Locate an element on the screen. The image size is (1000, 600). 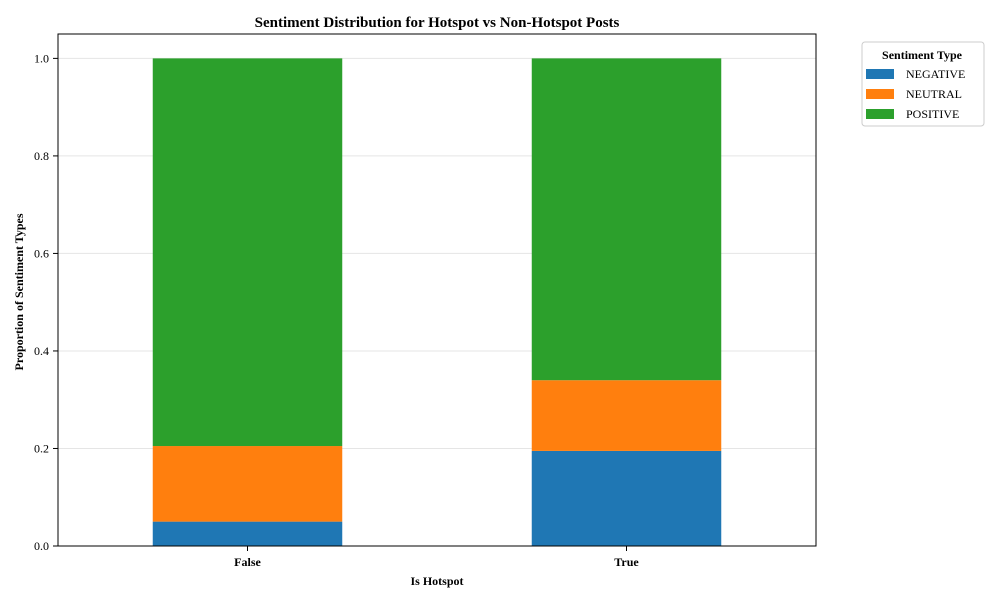
legend-box is located at coordinates (923, 84).